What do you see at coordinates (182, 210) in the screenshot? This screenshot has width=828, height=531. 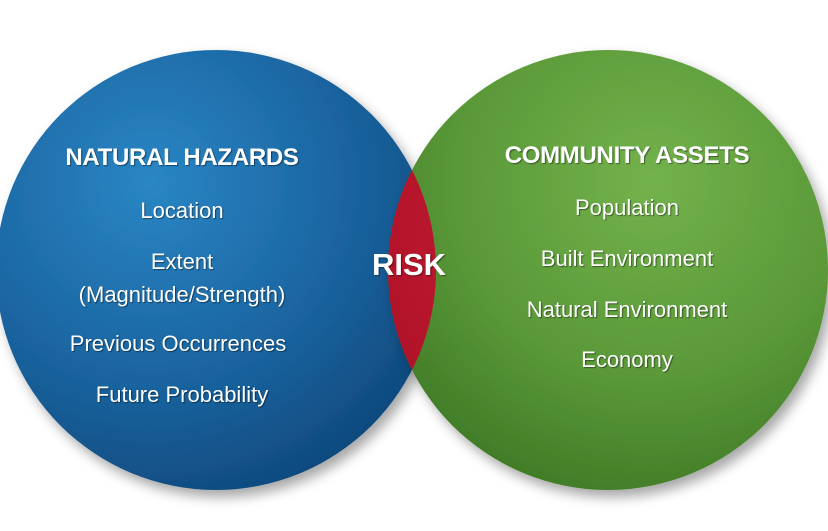 I see `left-set-item: Location` at bounding box center [182, 210].